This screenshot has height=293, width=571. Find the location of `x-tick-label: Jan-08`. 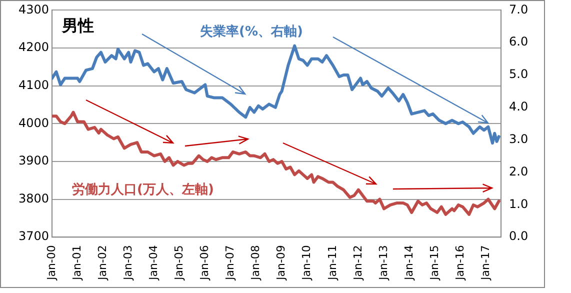

x-tick-label: Jan-08 is located at coordinates (255, 263).